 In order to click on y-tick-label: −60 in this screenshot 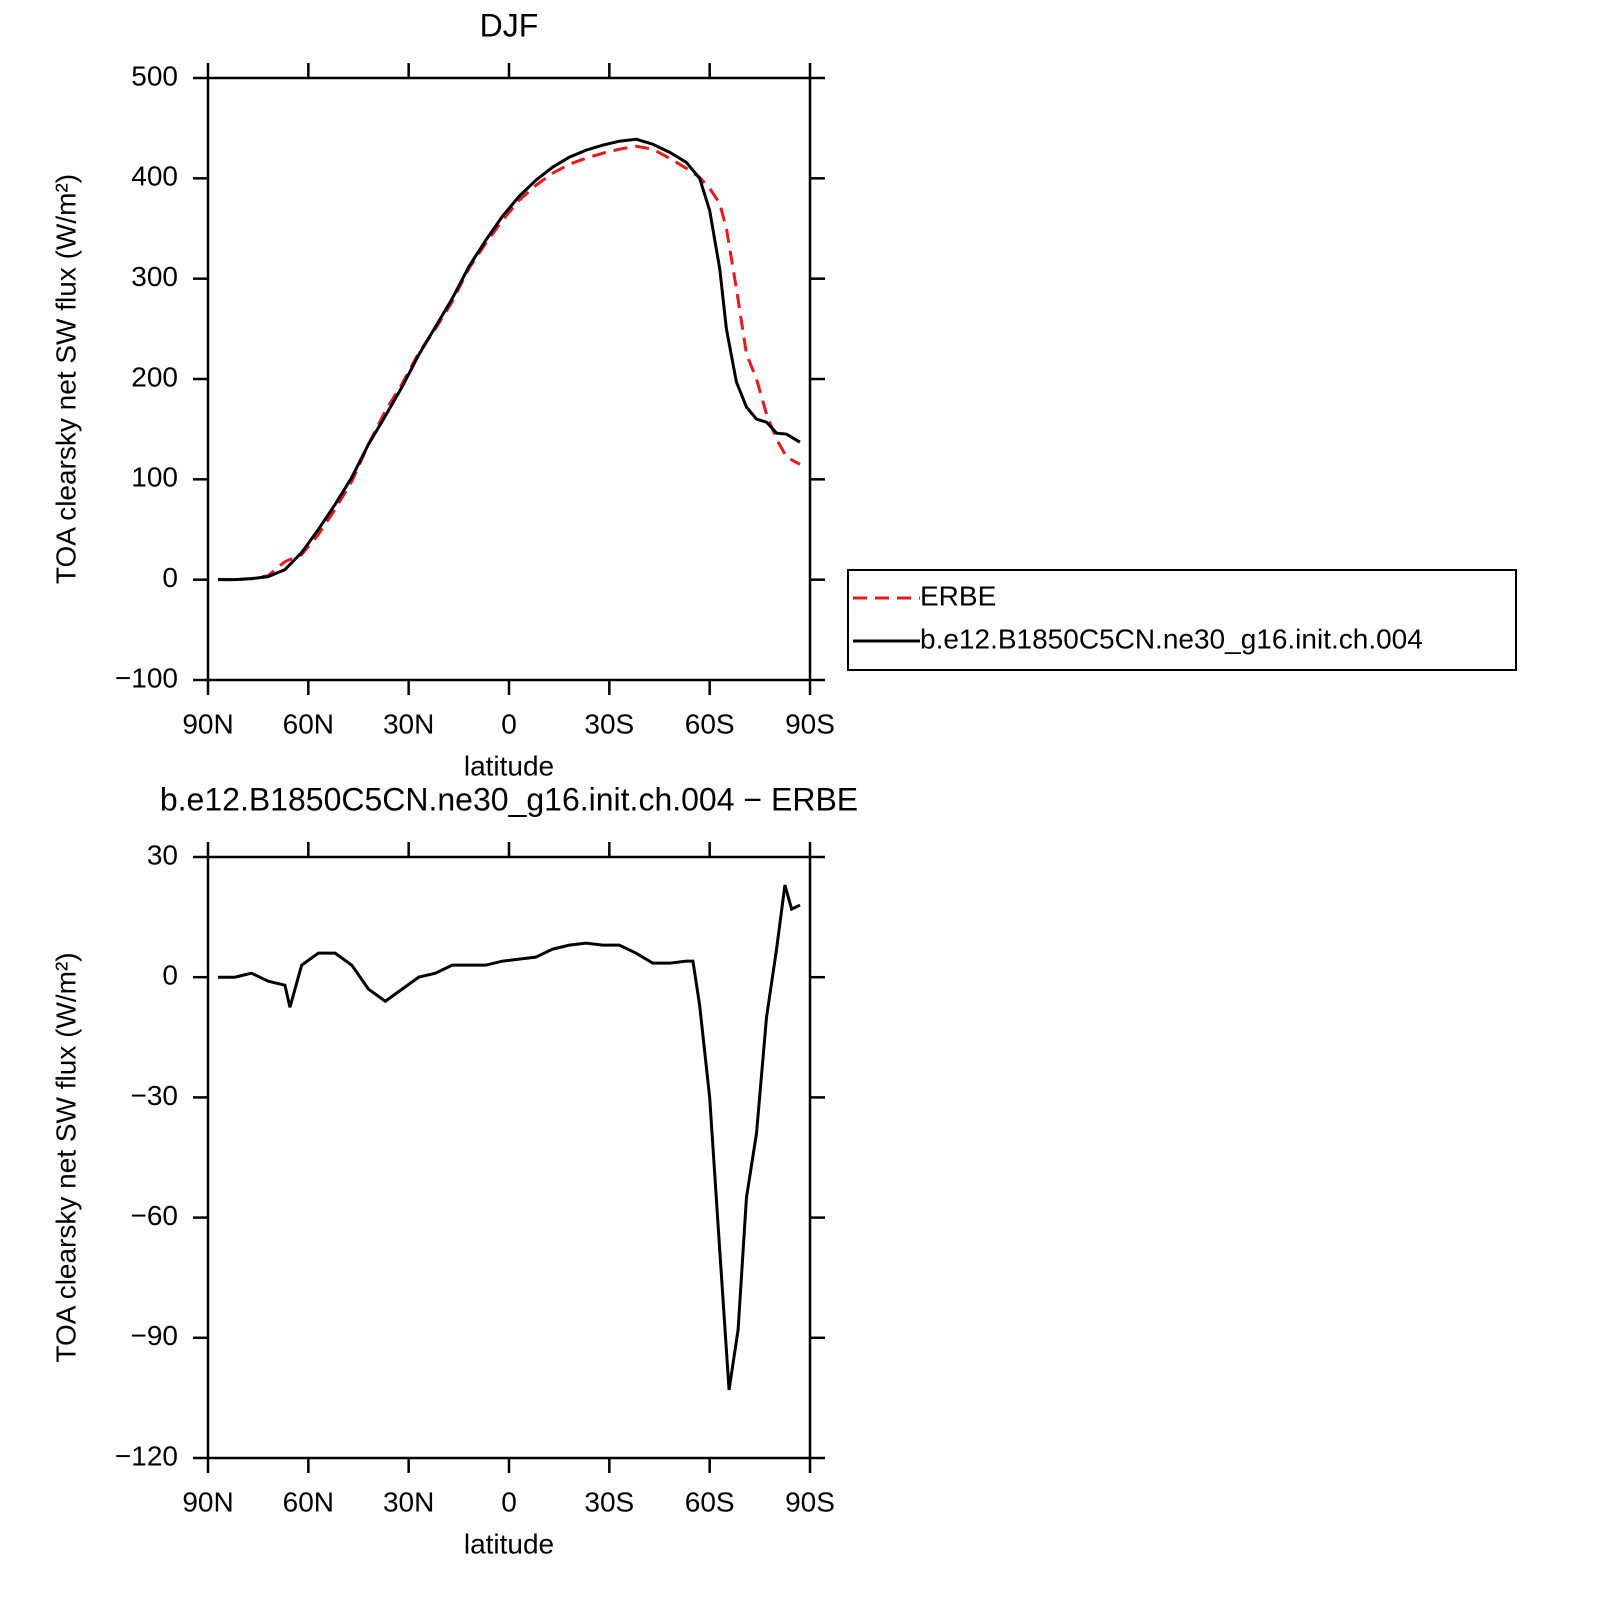, I will do `click(155, 1215)`.